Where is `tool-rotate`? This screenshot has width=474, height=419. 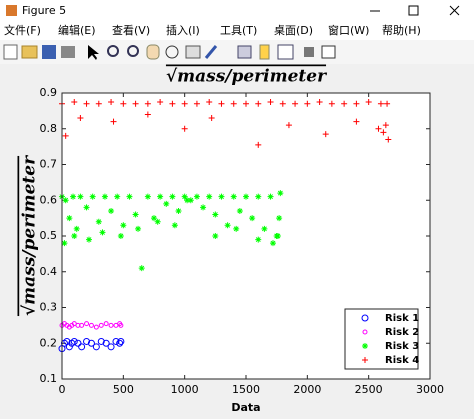 tool-rotate is located at coordinates (172, 52).